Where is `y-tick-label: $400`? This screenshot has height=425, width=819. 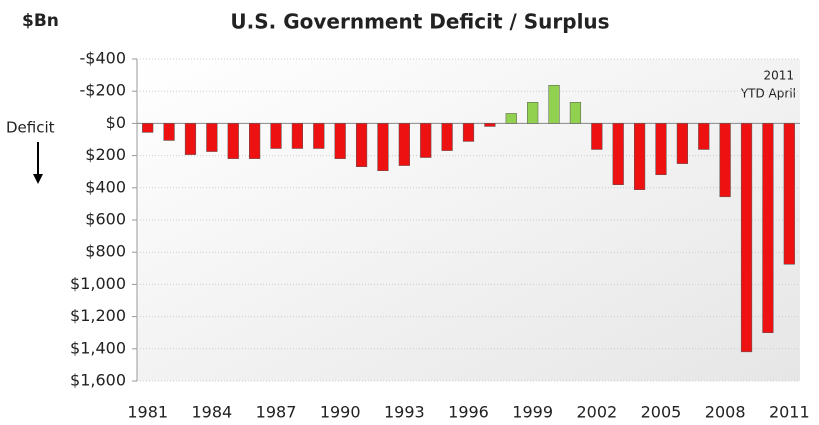
y-tick-label: $400 is located at coordinates (105, 186).